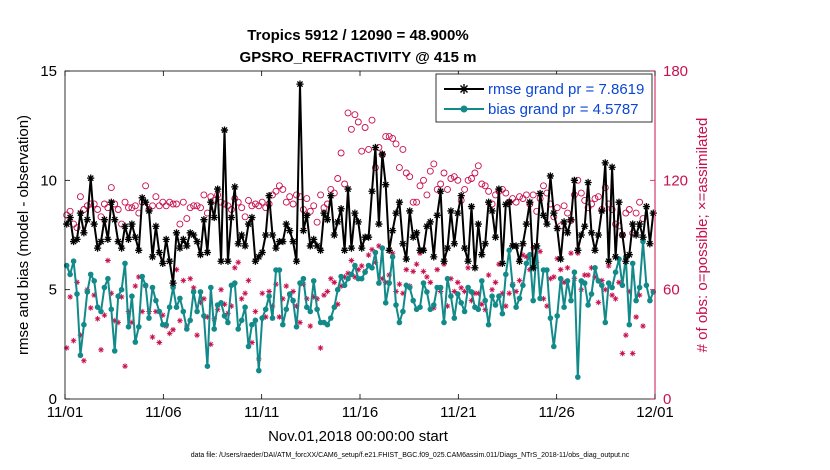 The width and height of the screenshot is (830, 470). I want to click on y-tick-label: 15, so click(48, 71).